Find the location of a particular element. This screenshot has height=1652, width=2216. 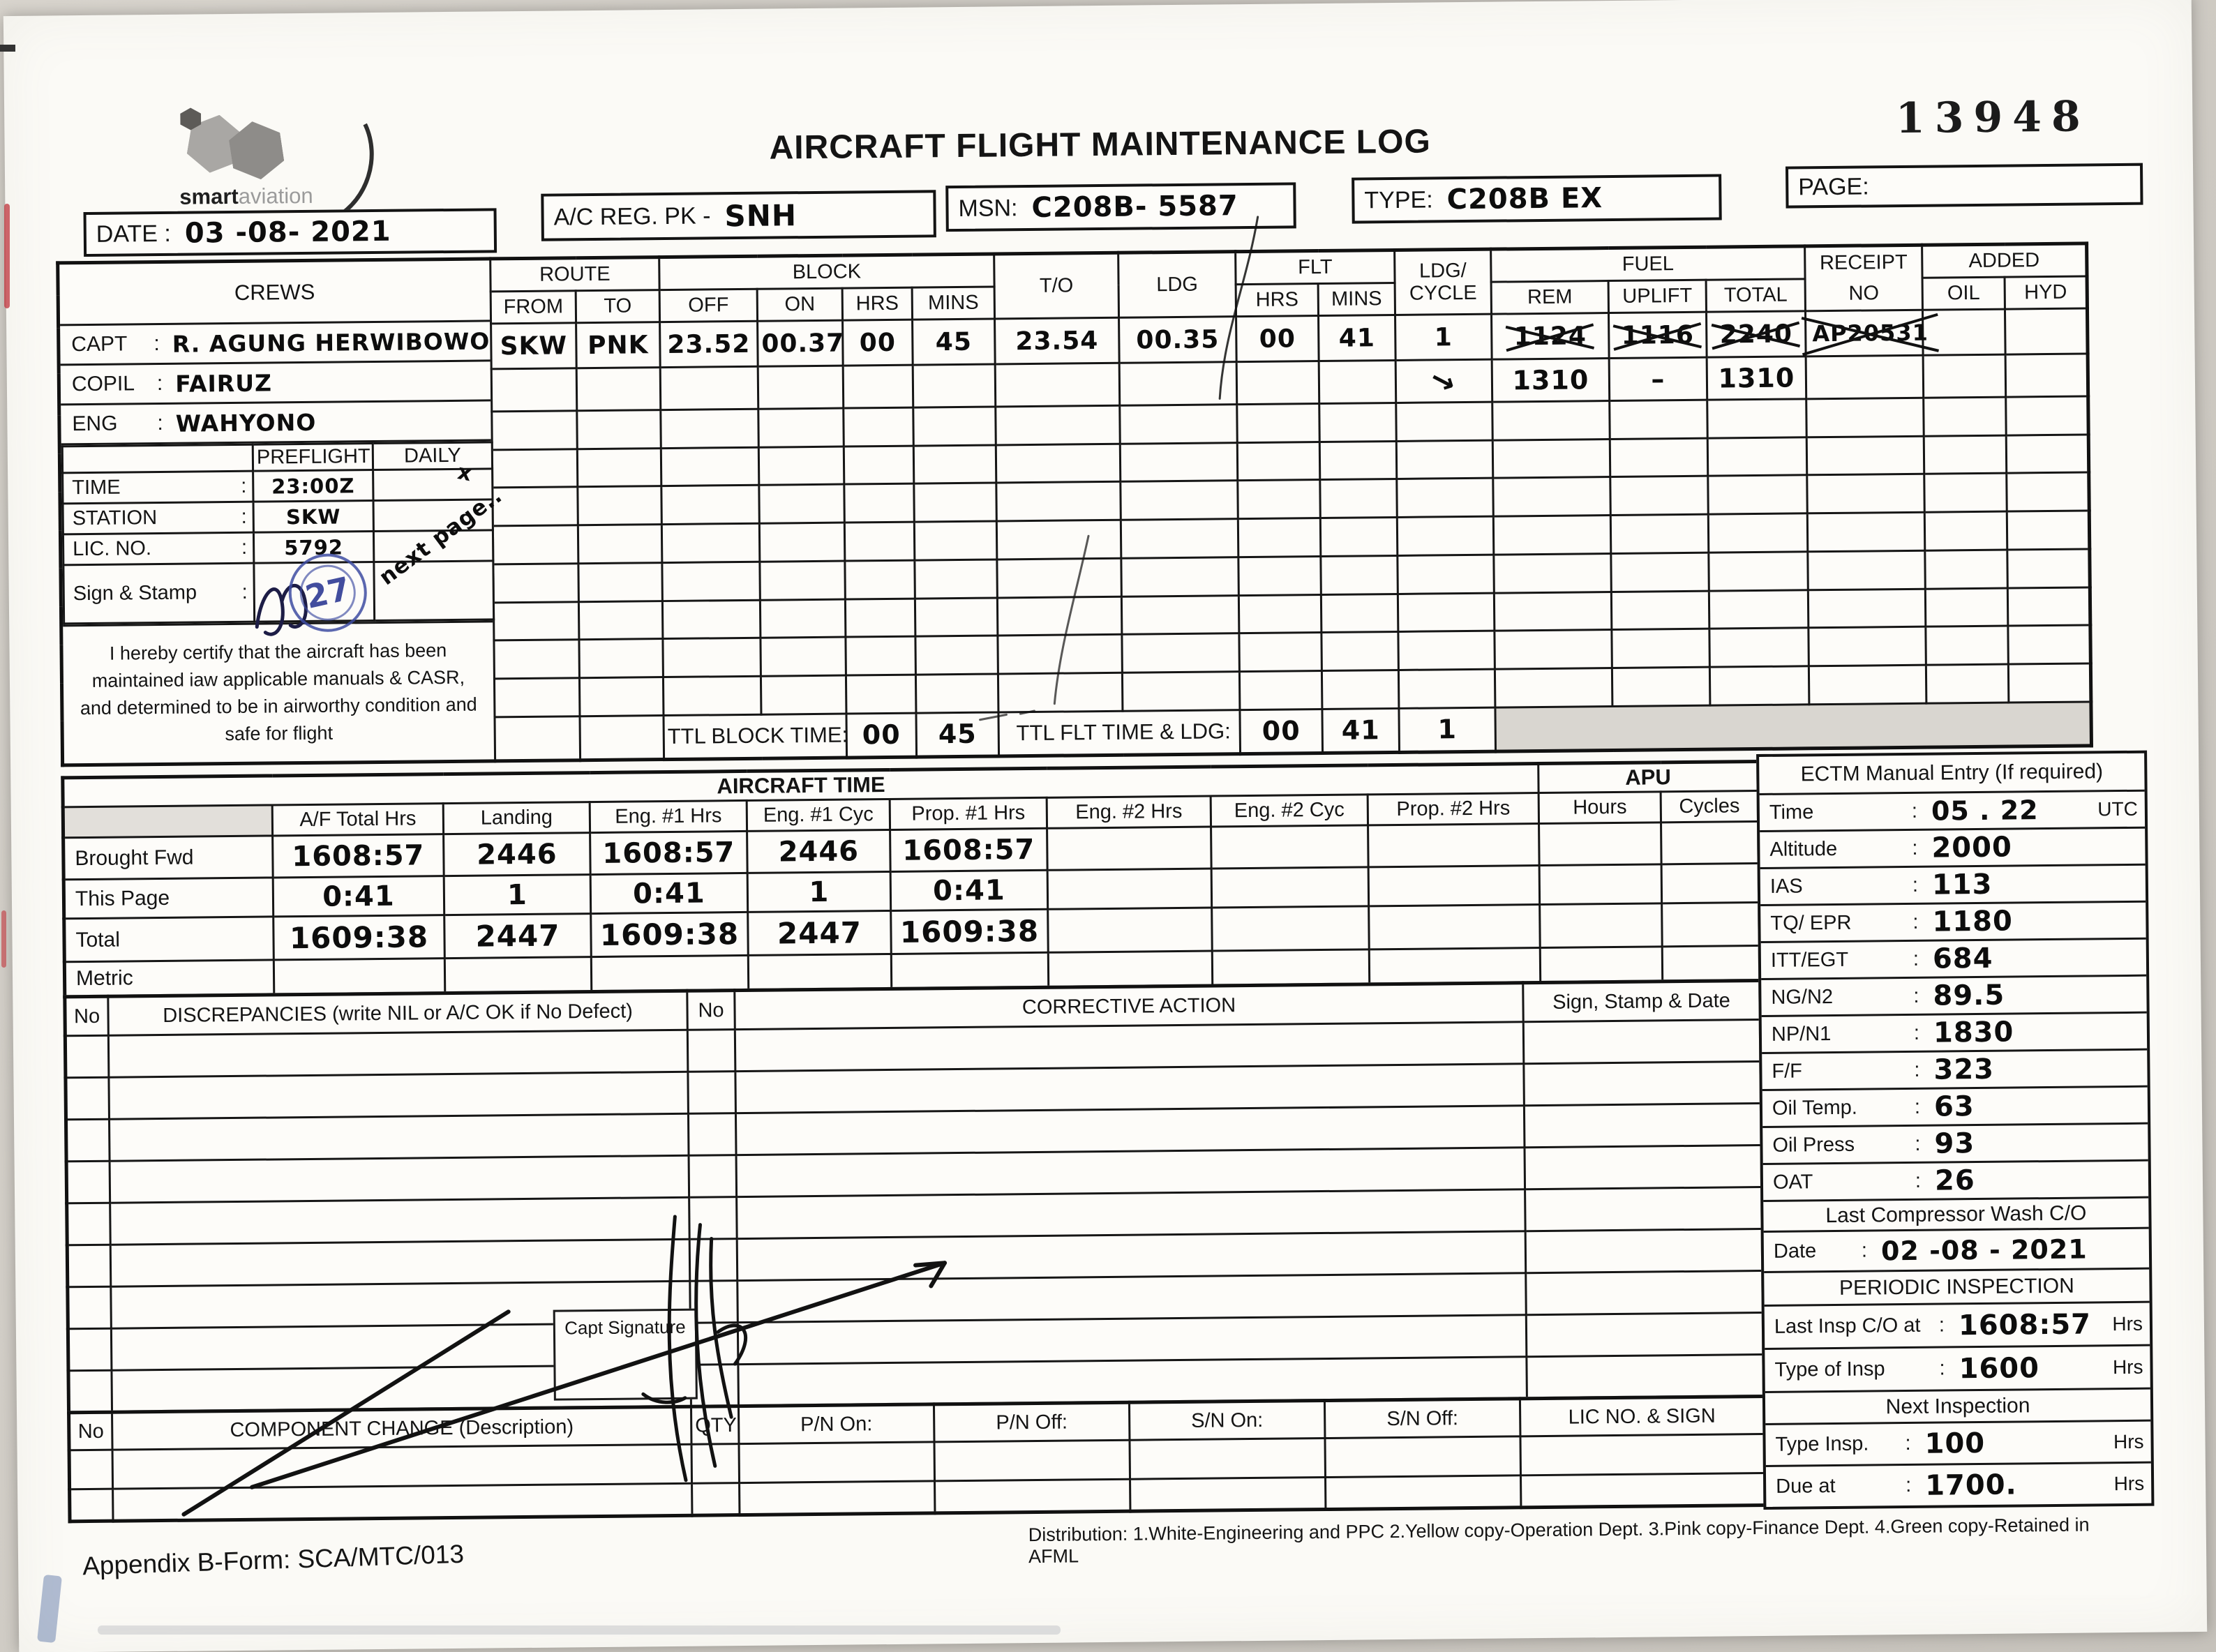

lic-no-label: LIC. NO. is located at coordinates (112, 549).